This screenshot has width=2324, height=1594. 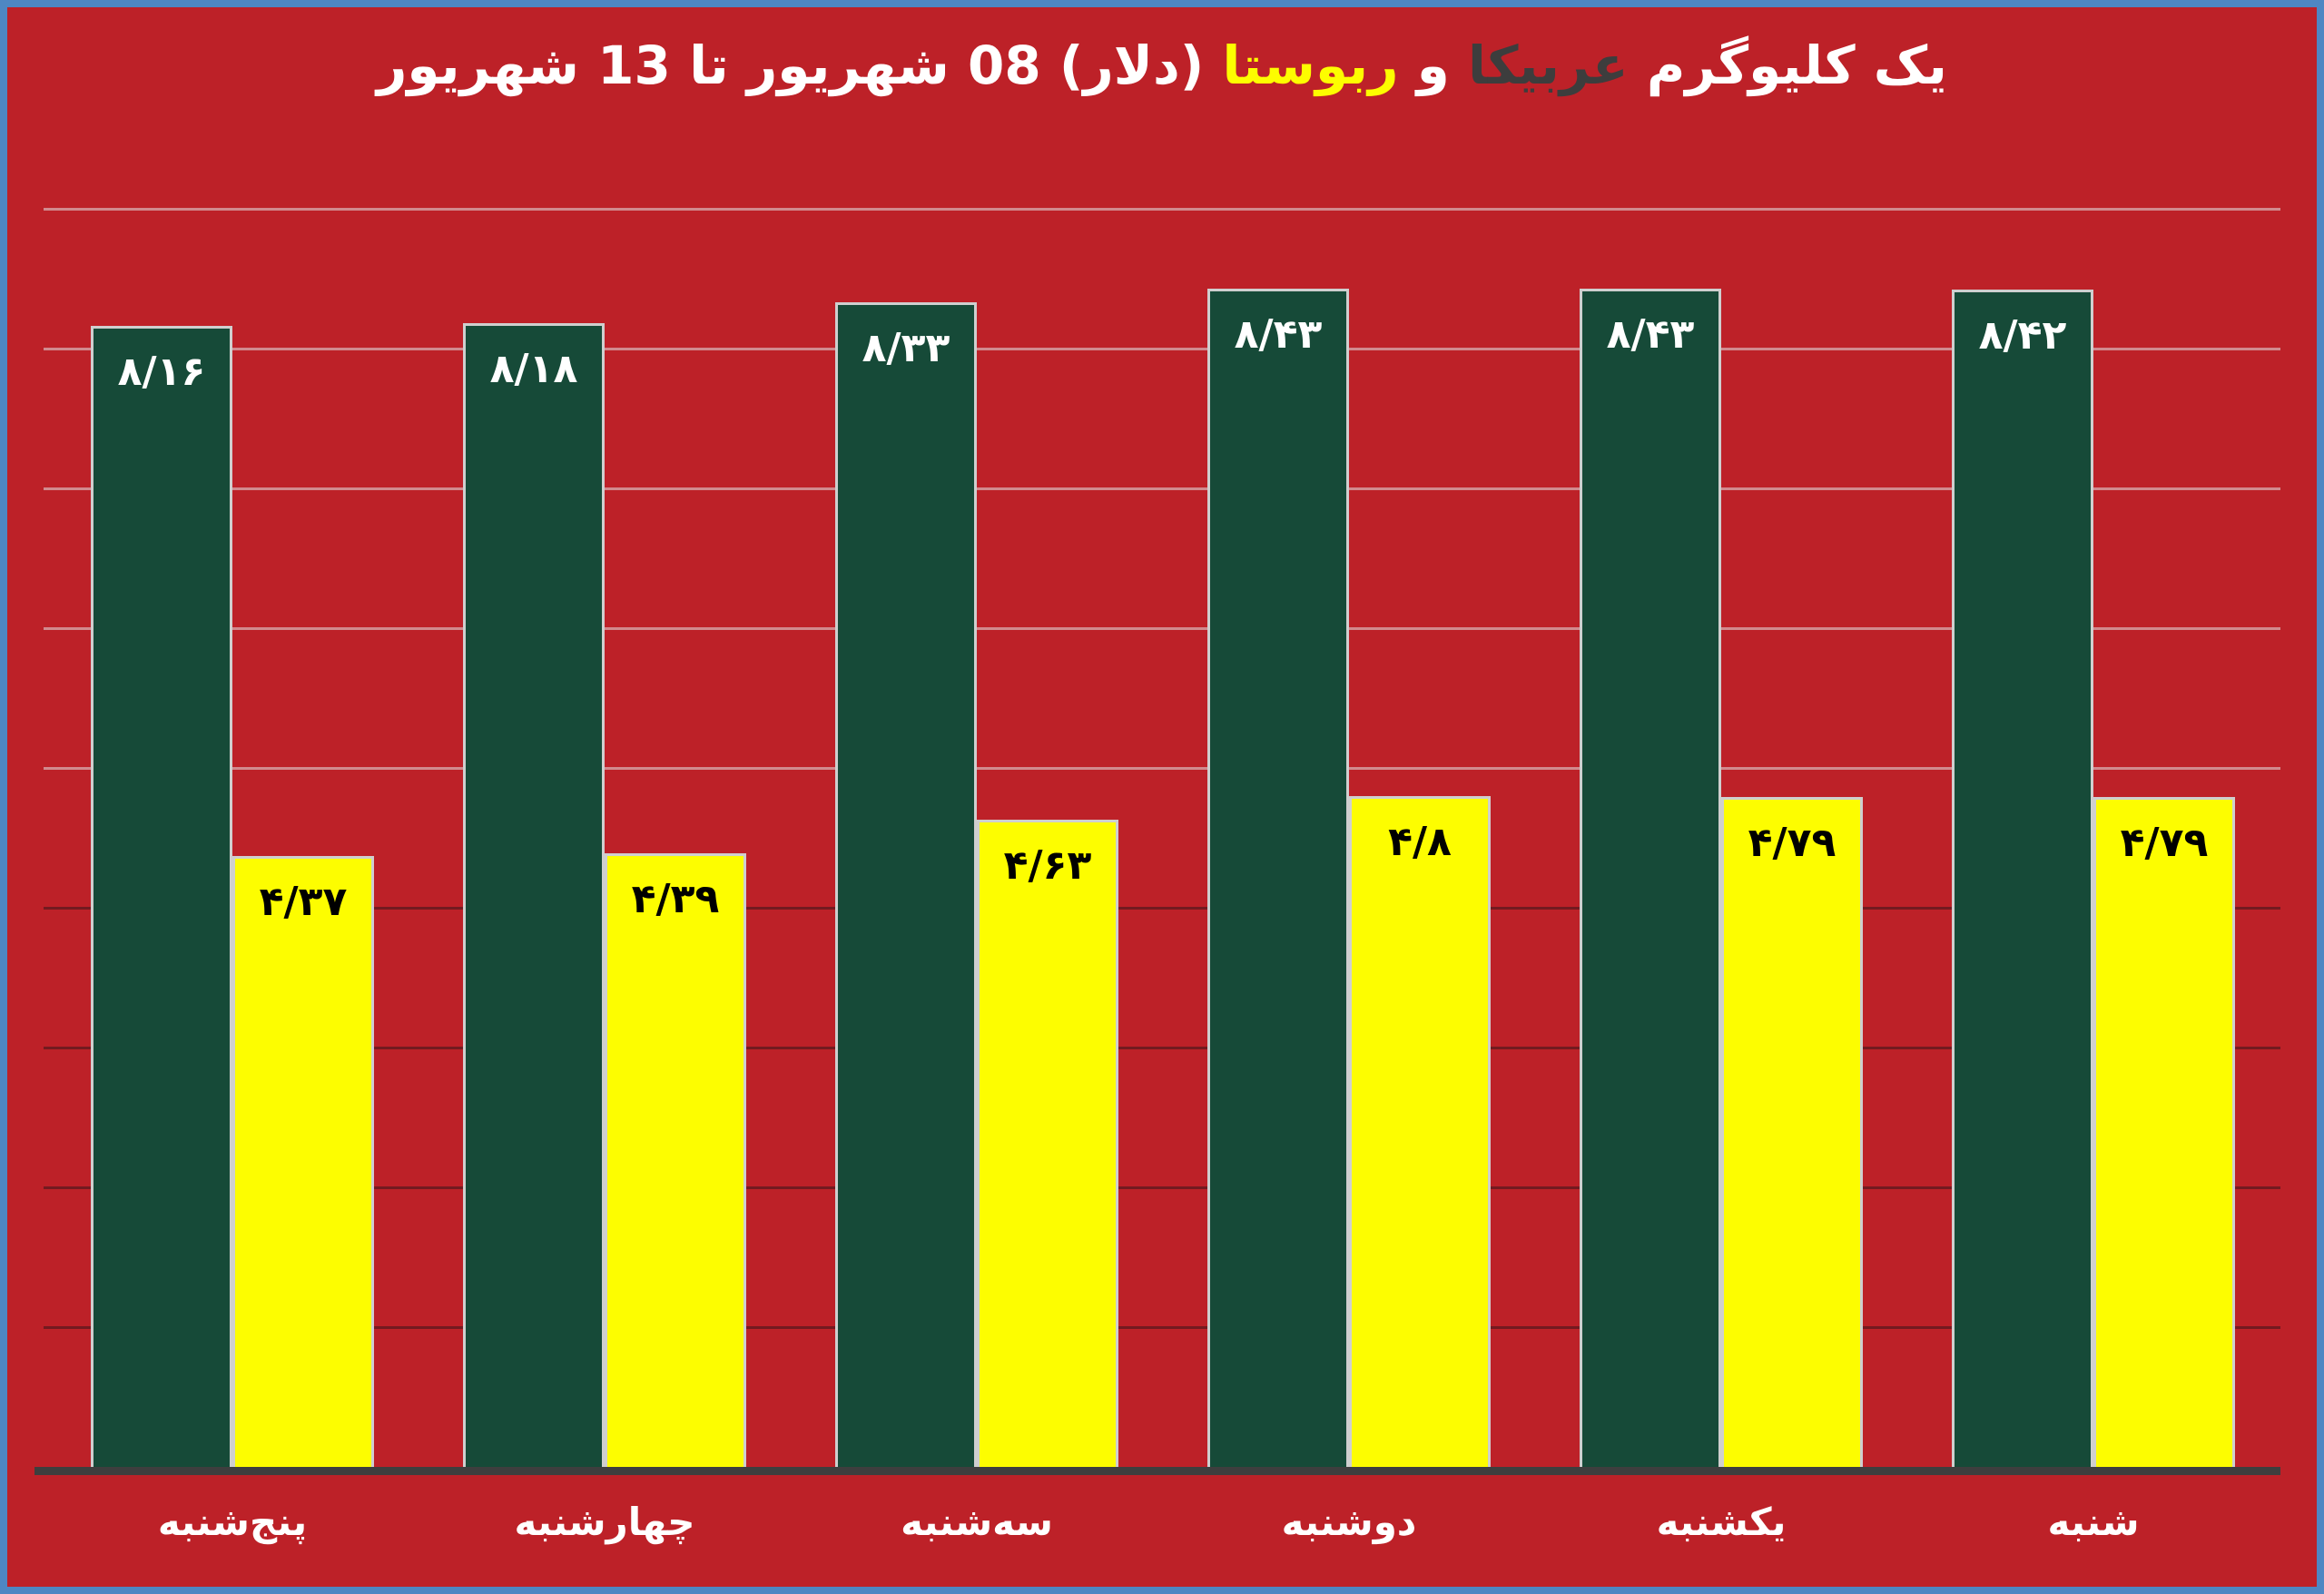 I want to click on arabica-bar: ۸/۴۲, so click(x=2022, y=879).